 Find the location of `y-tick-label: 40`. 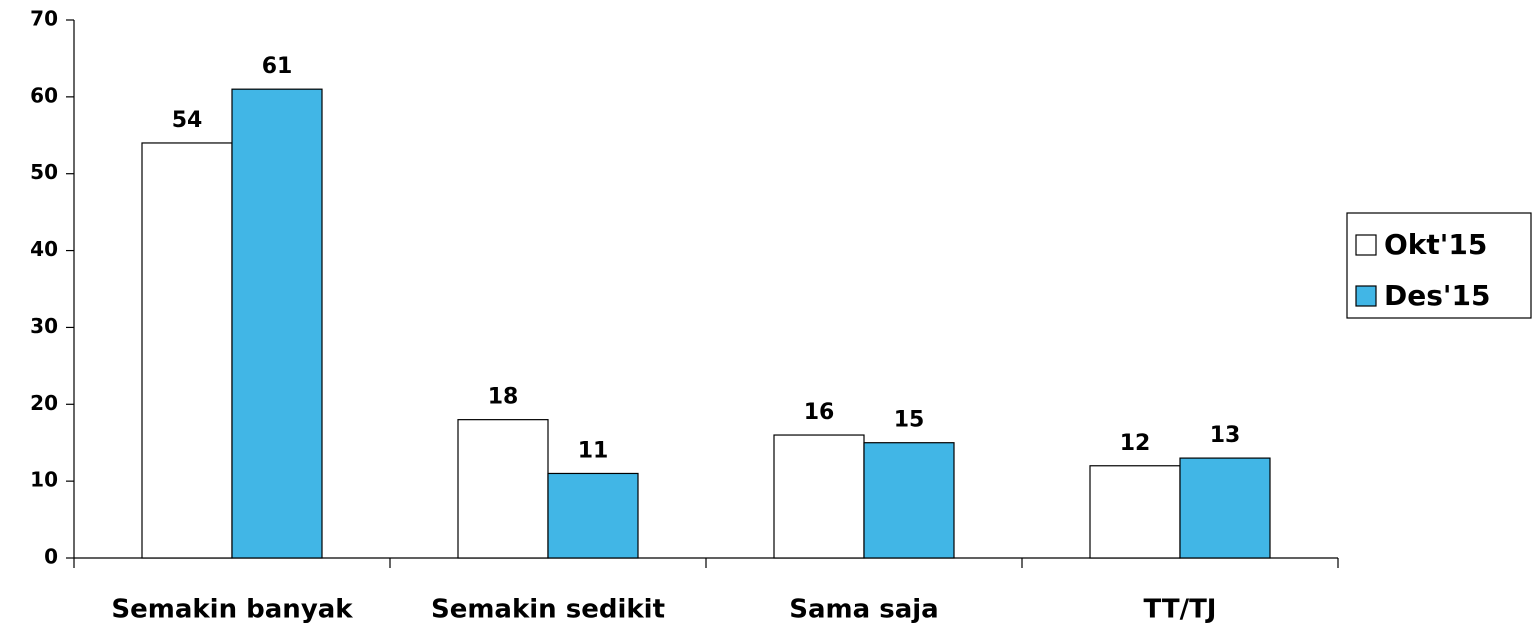

y-tick-label: 40 is located at coordinates (44, 249).